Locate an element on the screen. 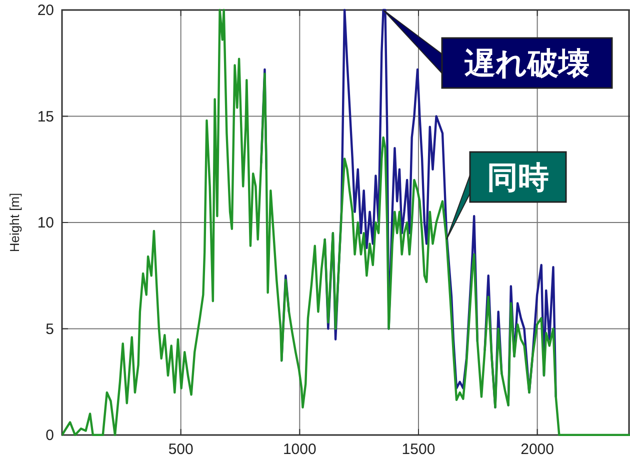 Image resolution: width=630 pixels, height=461 pixels. y-tick-label: 20 is located at coordinates (45, 10).